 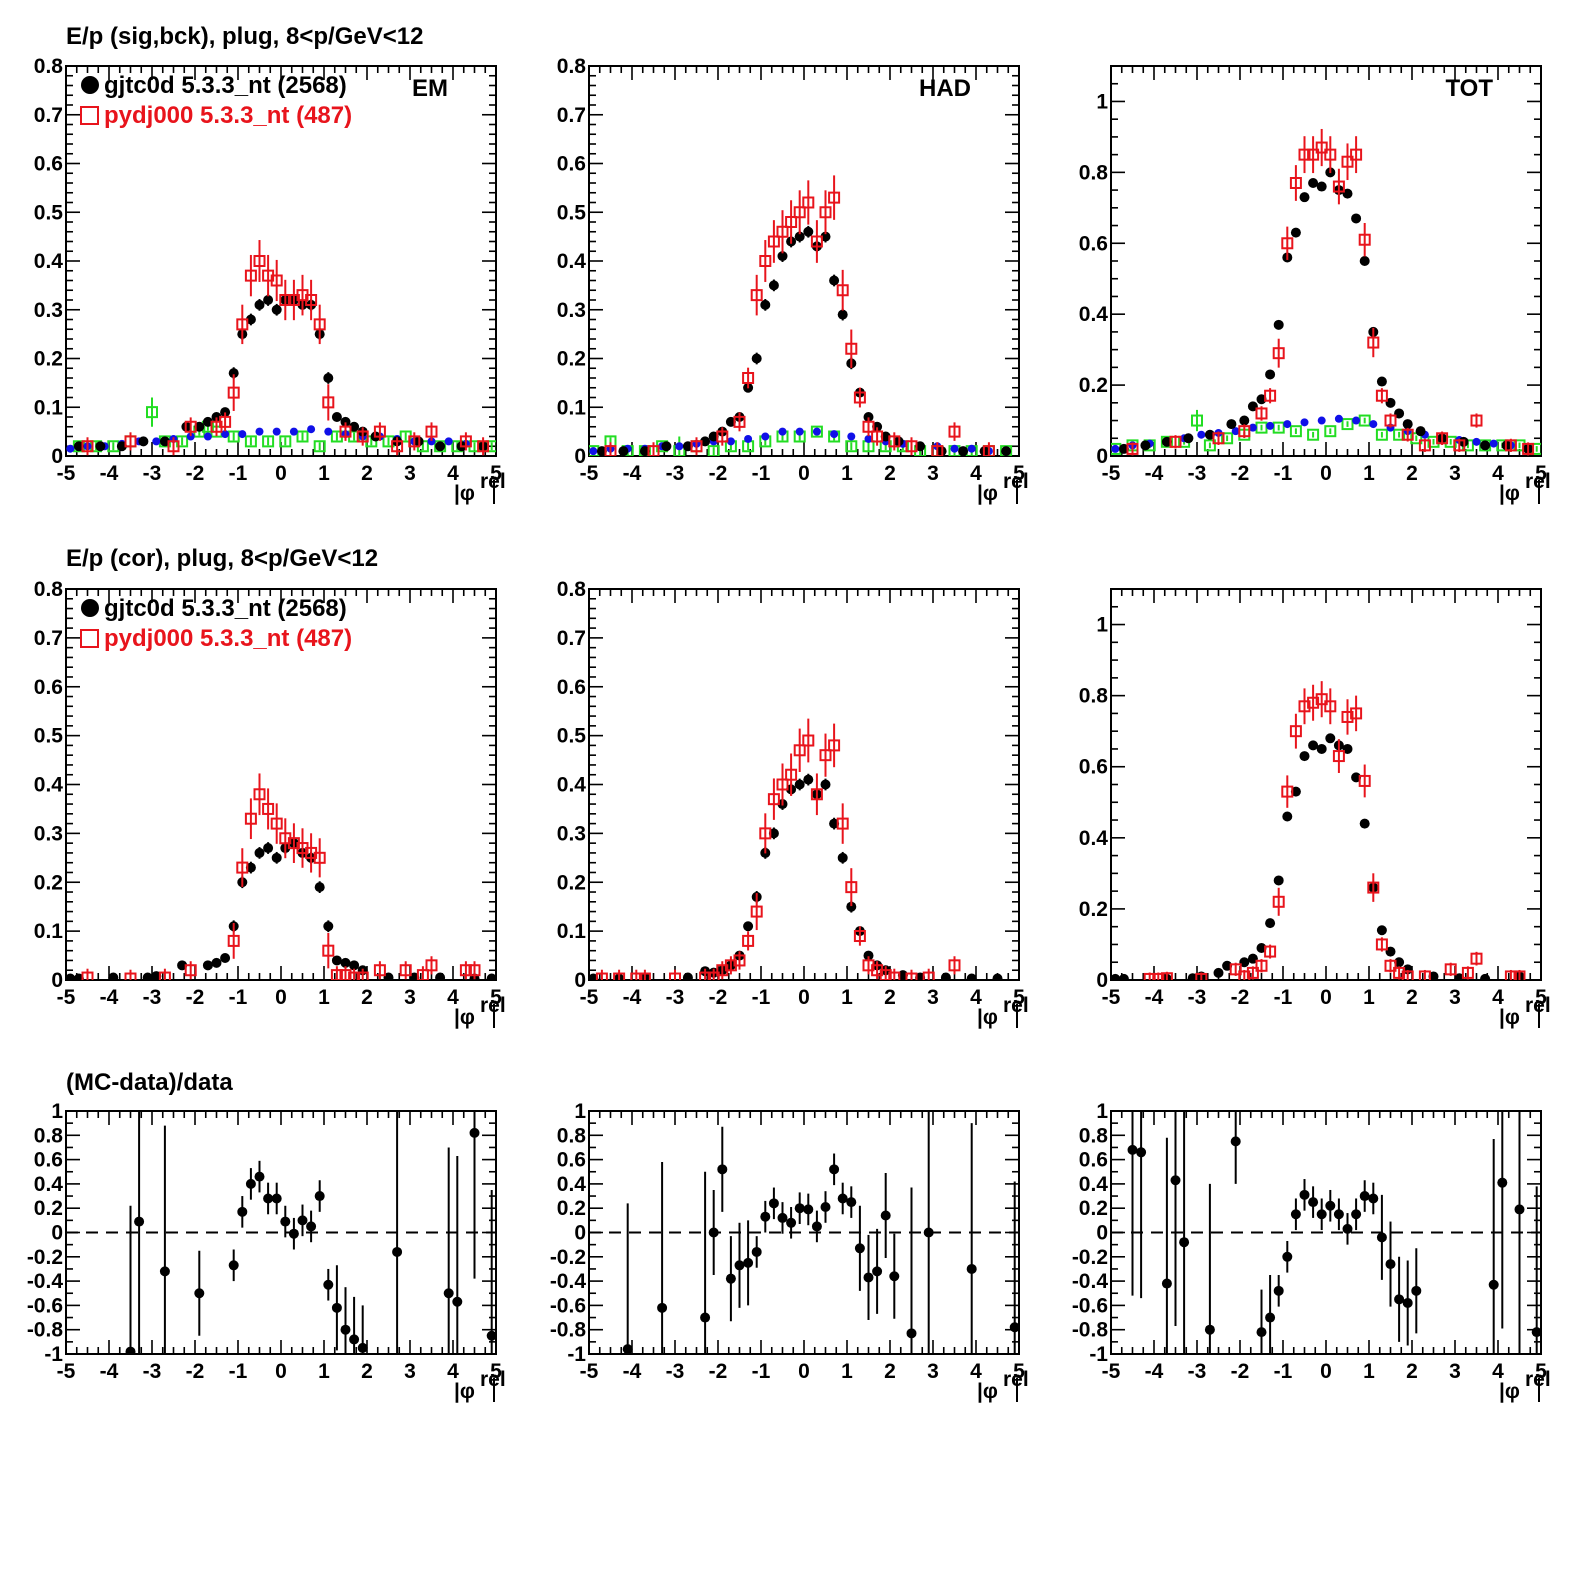 What do you see at coordinates (1469, 88) in the screenshot?
I see `panel-tag: TOT` at bounding box center [1469, 88].